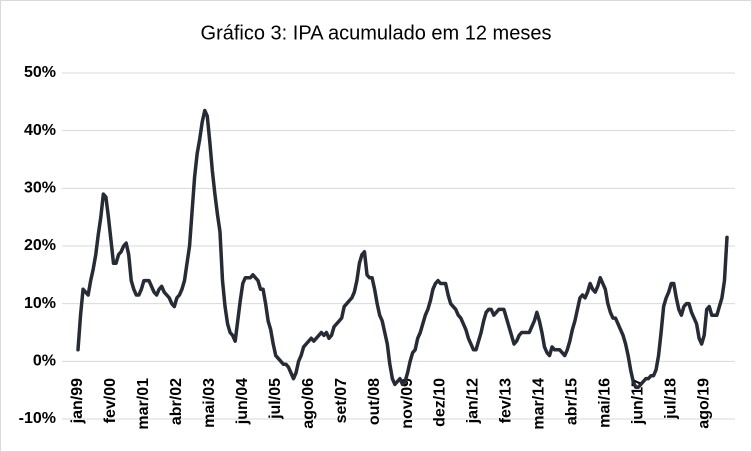 The width and height of the screenshot is (752, 452). I want to click on y-tick-label: 50%, so click(40, 72).